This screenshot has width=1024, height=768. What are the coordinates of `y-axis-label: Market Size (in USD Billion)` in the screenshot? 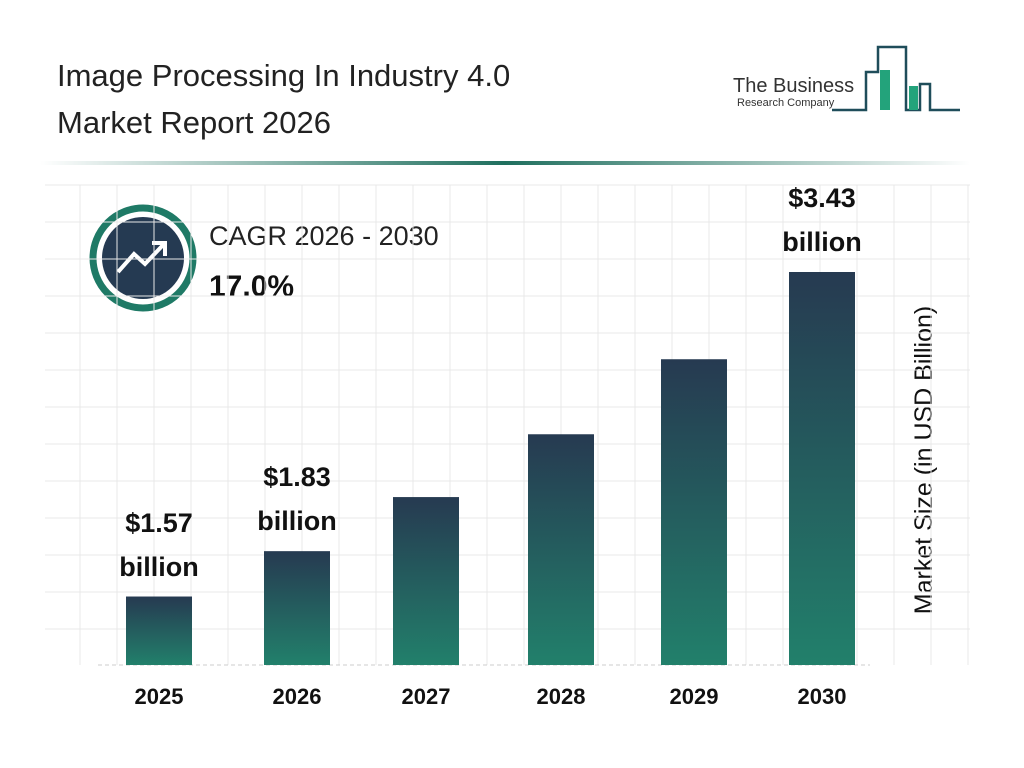 It's located at (924, 460).